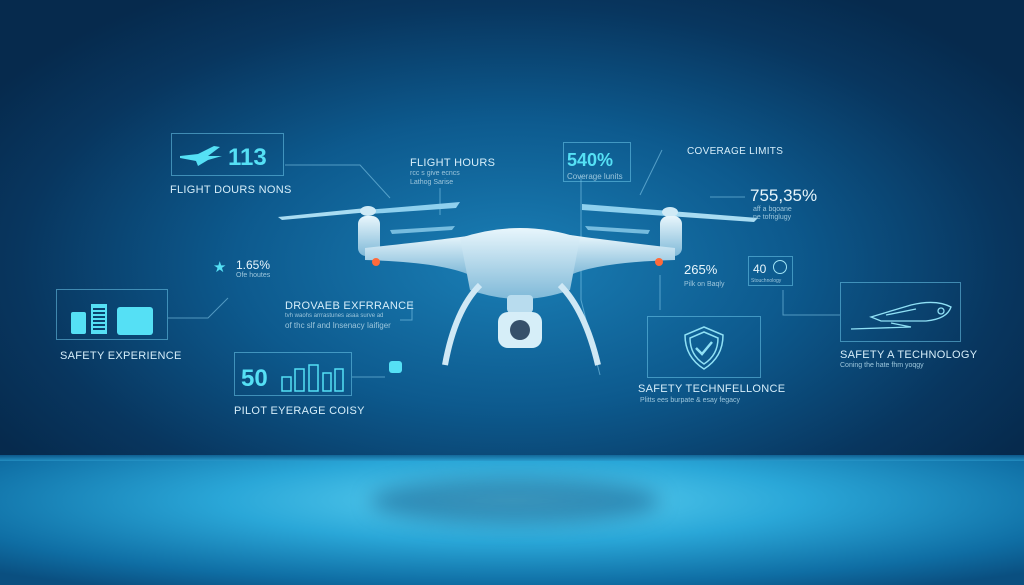 This screenshot has width=1024, height=585. What do you see at coordinates (882, 365) in the screenshot?
I see `safety-a-tech-subtitle: Coning the hate fhm yoqgy` at bounding box center [882, 365].